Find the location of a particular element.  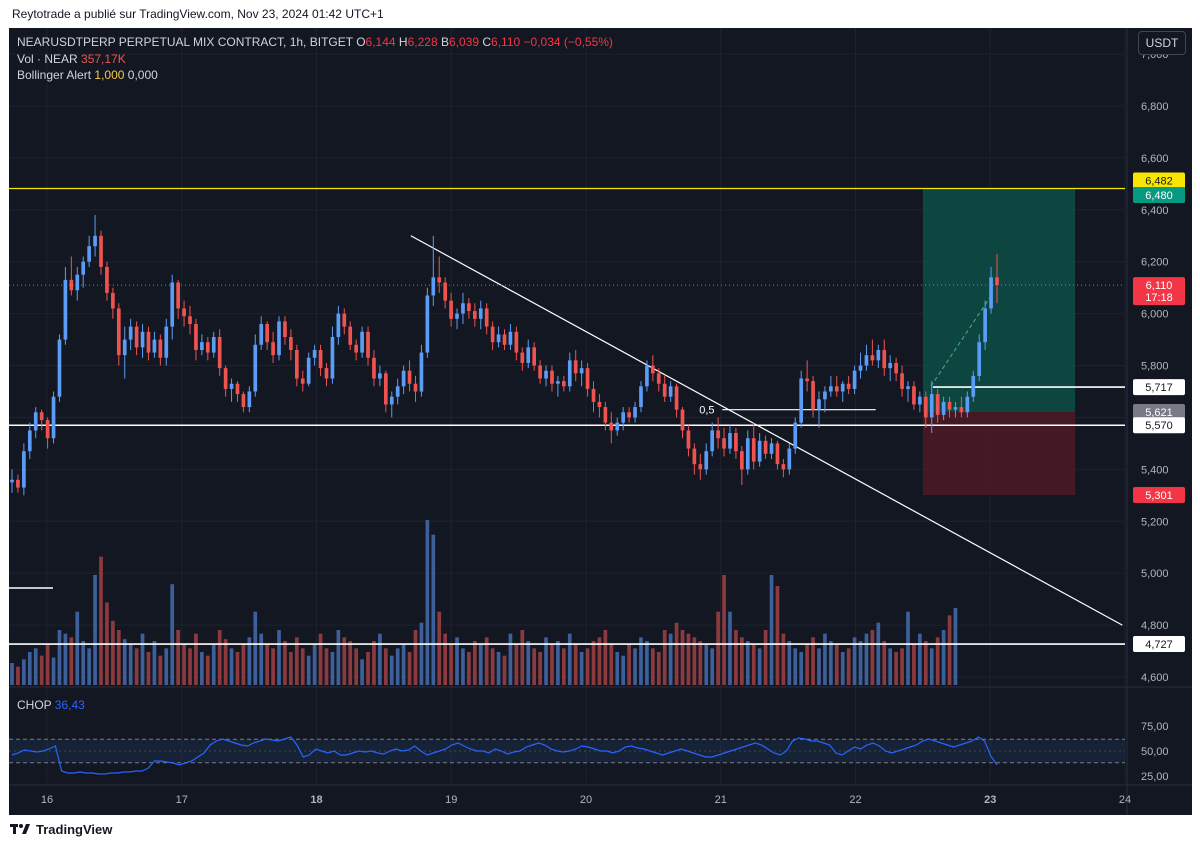

volume-label: Vol · NEAR is located at coordinates (47, 59).